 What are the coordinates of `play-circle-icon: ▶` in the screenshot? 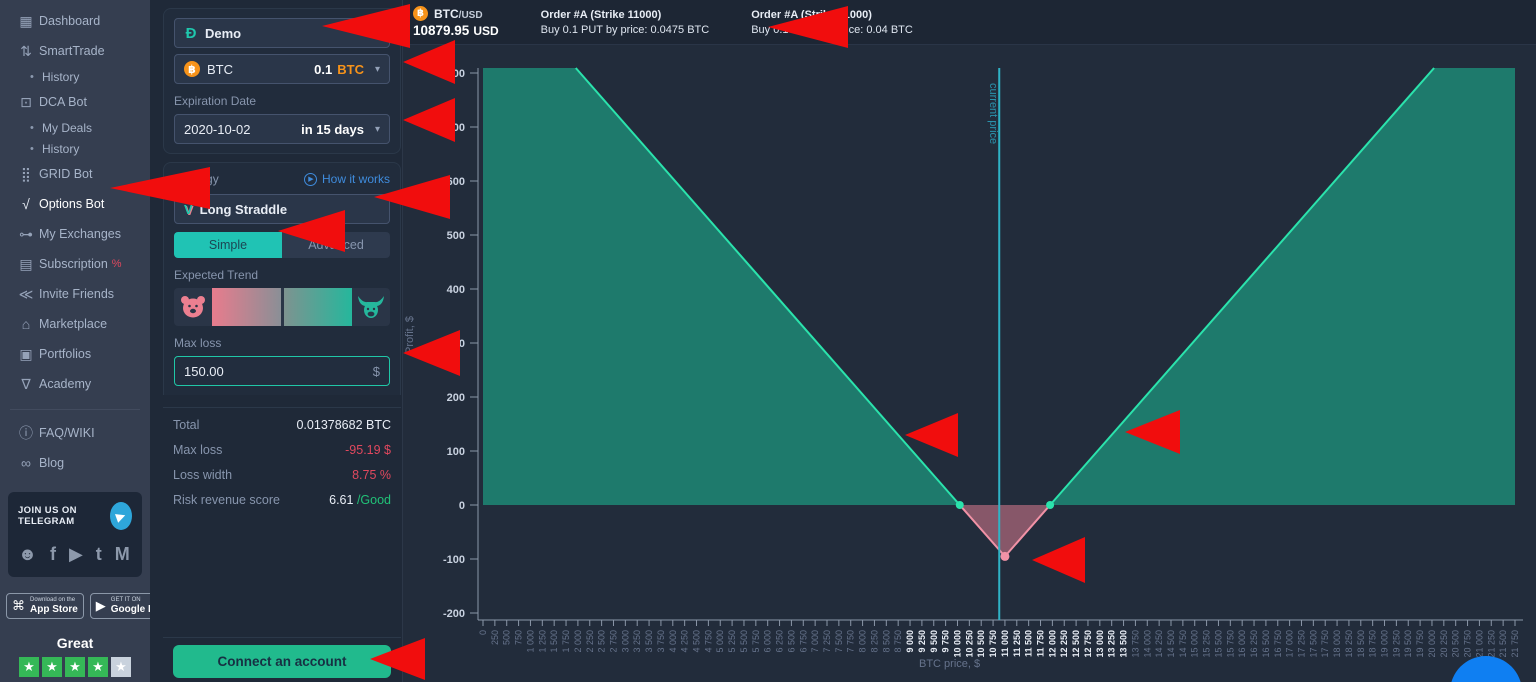 It's located at (310, 179).